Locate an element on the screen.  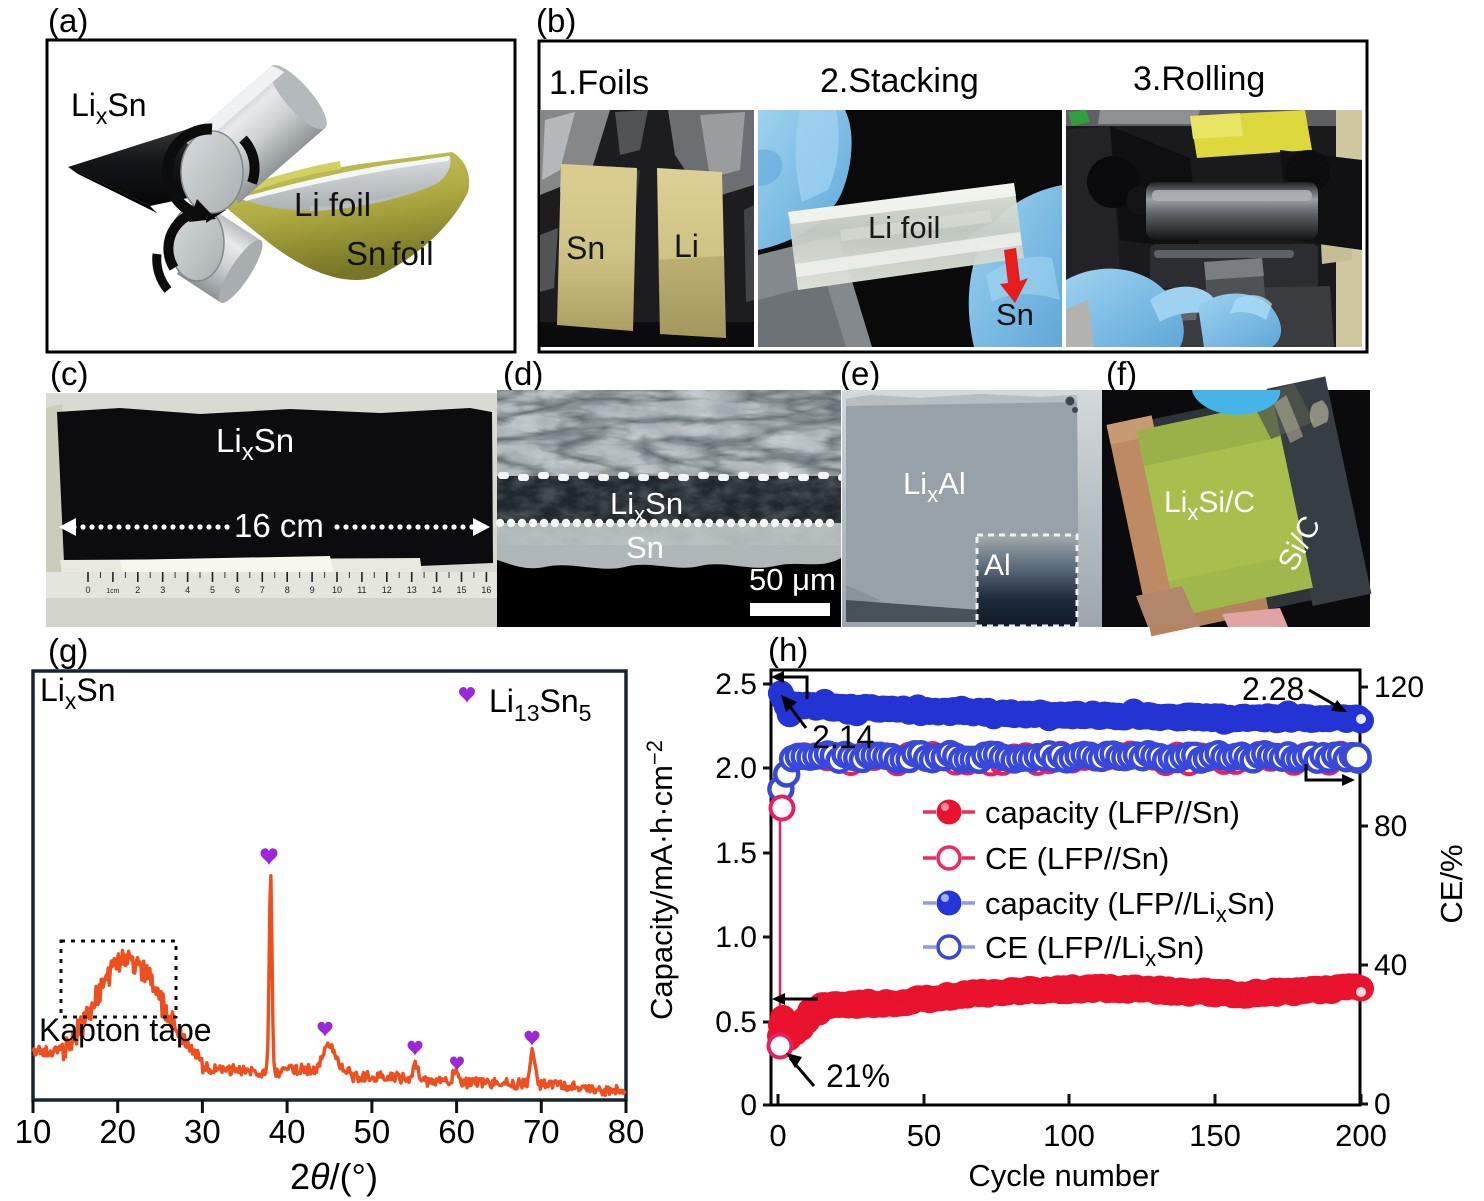
svg-text: 1cm is located at coordinates (112, 591).